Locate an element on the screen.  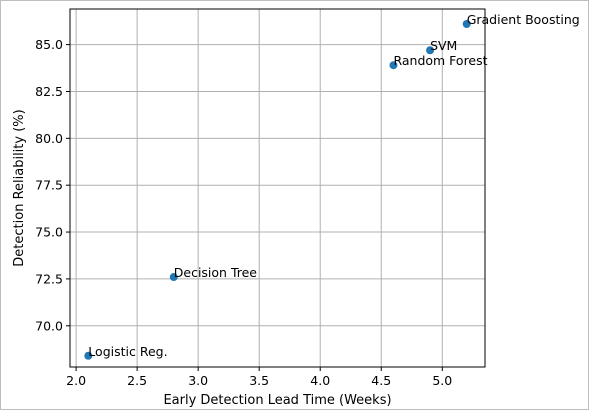
point-label: Logistic Reg. is located at coordinates (127, 351).